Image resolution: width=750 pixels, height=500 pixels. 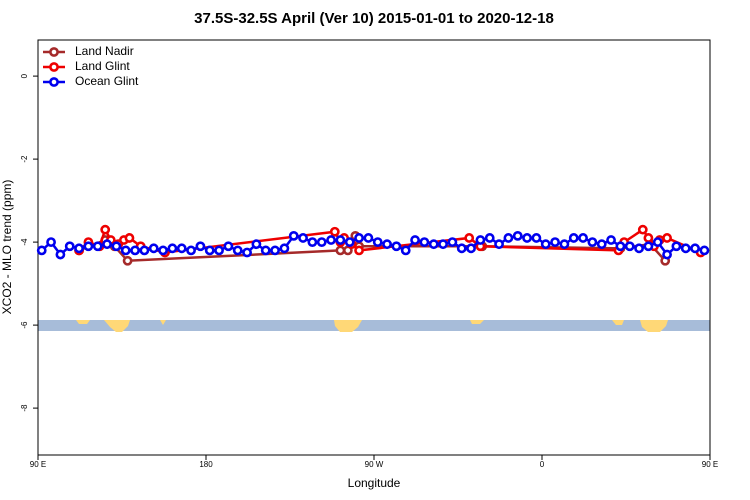 I want to click on x-tick-label: 180, so click(x=206, y=464).